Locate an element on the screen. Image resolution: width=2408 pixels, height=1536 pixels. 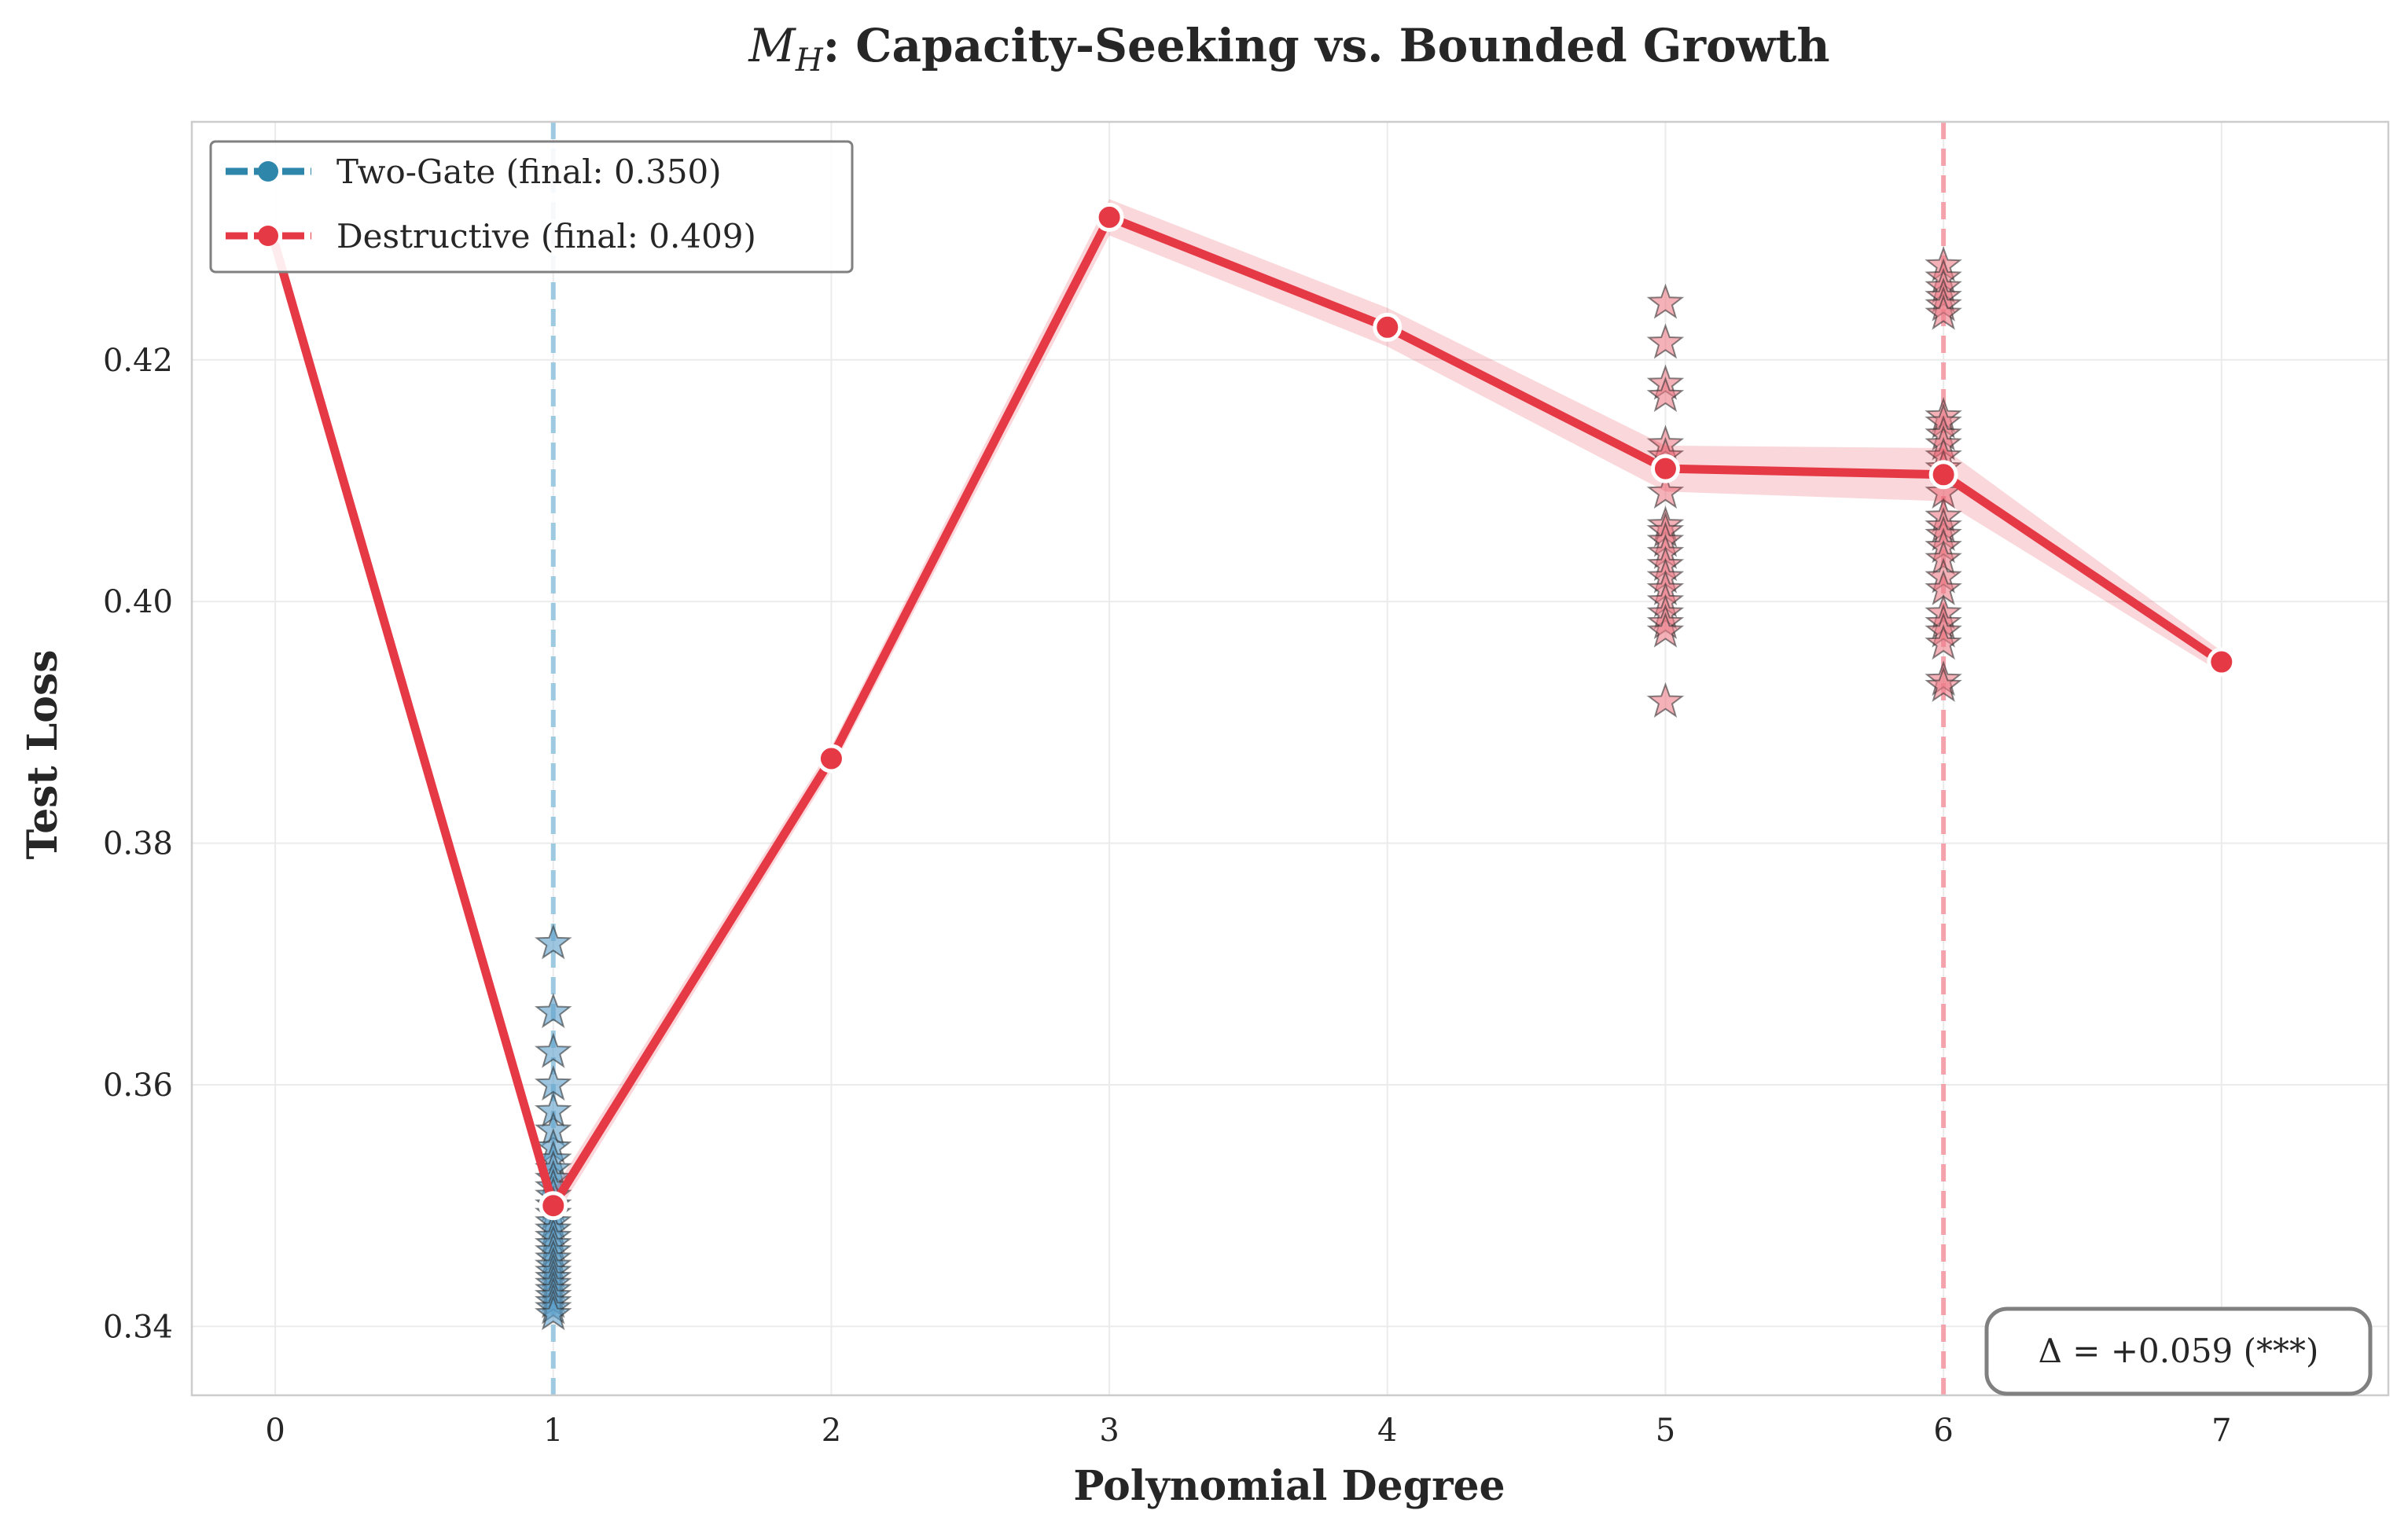
y-axis-ticks: 0.34 0.36 0.38 0.40 0.42 is located at coordinates (138, 844).